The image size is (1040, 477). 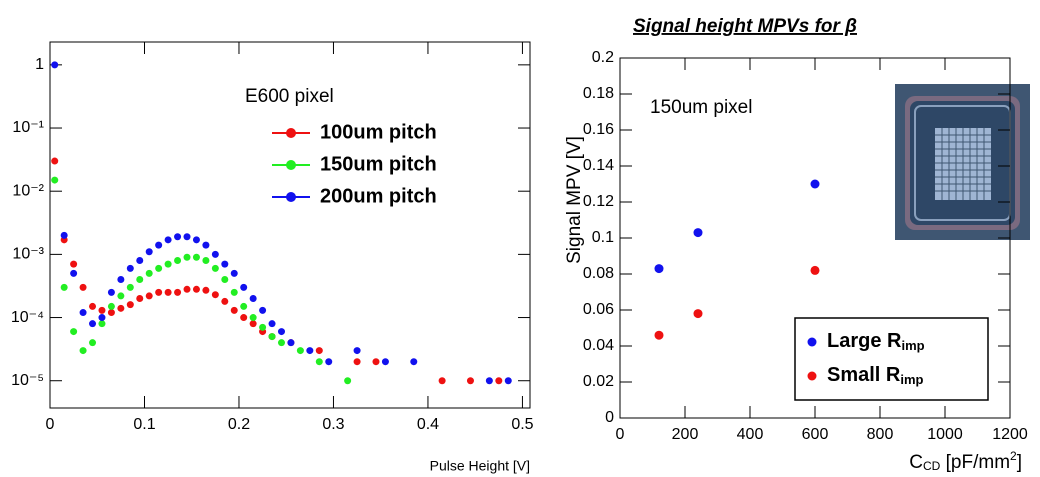 What do you see at coordinates (28, 127) in the screenshot?
I see `y-tick-label: 10⁻¹` at bounding box center [28, 127].